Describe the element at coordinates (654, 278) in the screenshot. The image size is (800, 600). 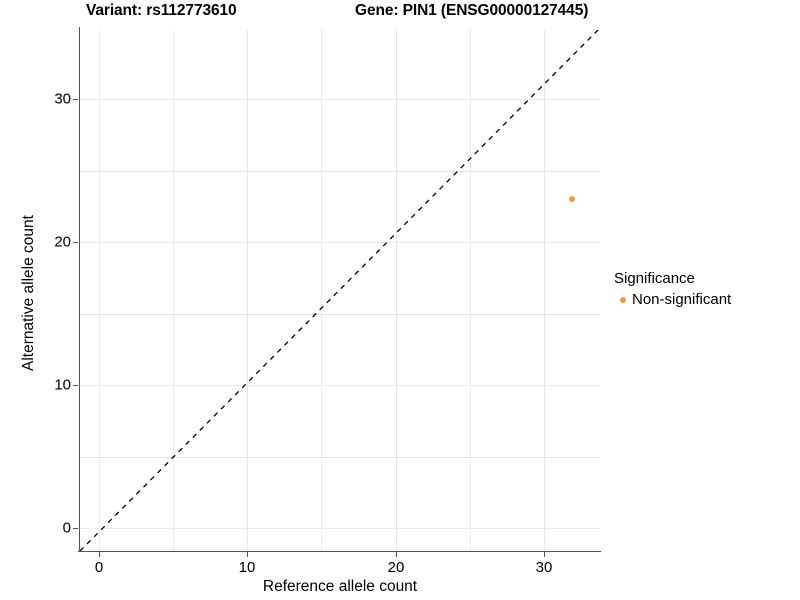
I see `legend-title: Significance` at that location.